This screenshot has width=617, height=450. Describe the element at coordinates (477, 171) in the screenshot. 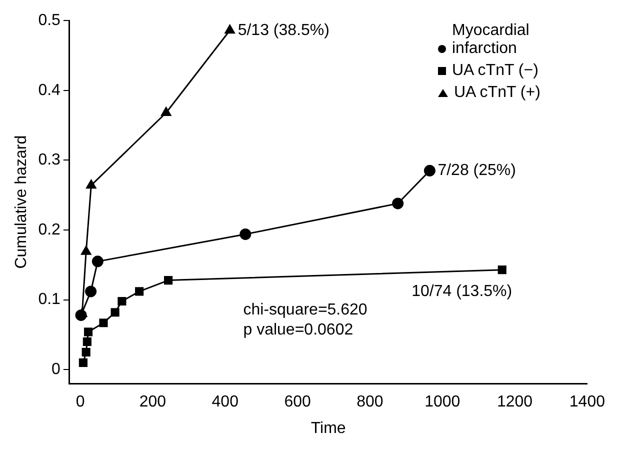

I see `annotation: 7/28 (25%)` at that location.